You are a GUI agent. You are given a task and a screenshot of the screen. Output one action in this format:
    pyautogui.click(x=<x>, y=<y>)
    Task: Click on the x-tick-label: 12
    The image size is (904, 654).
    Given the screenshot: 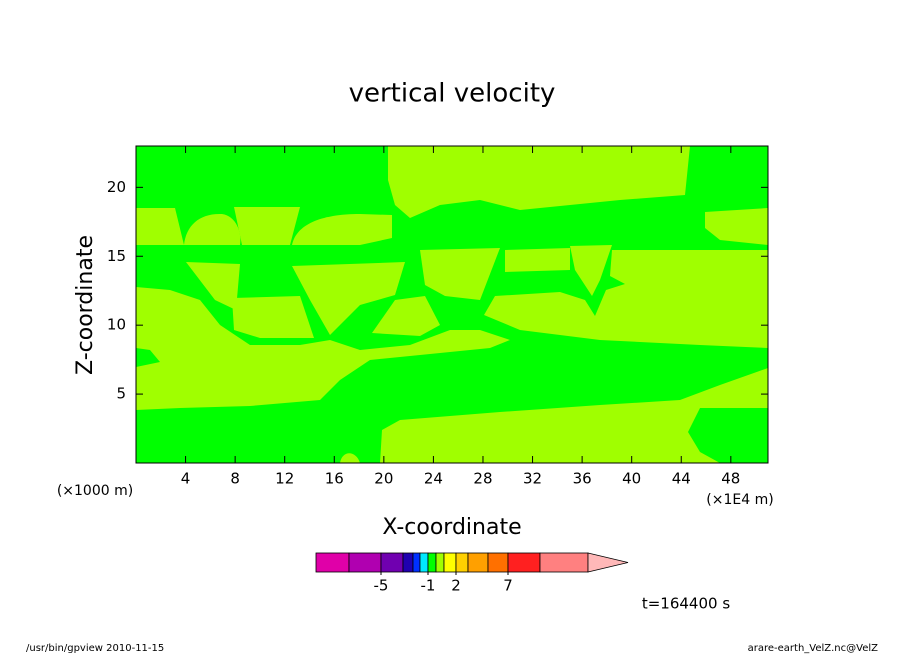 What is the action you would take?
    pyautogui.click(x=284, y=479)
    